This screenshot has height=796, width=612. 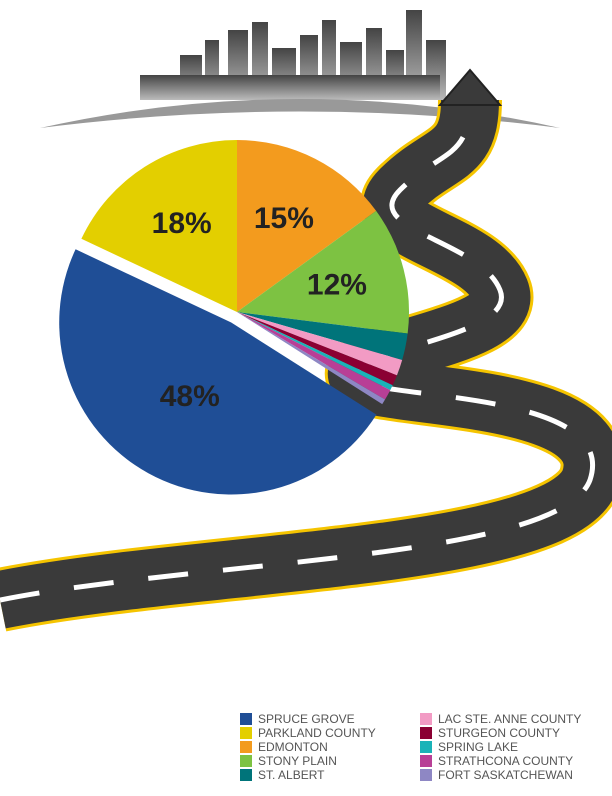 What do you see at coordinates (306, 719) in the screenshot?
I see `legend-label: SPRUCE GROVE` at bounding box center [306, 719].